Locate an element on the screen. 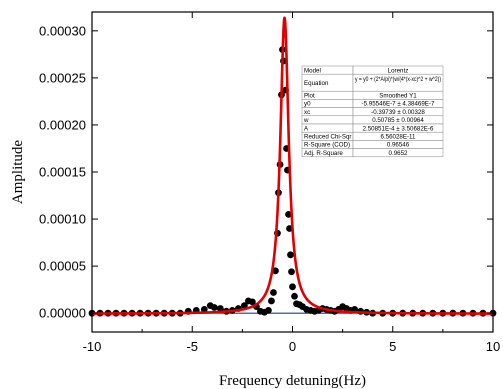 The width and height of the screenshot is (503, 389). table-row-value: Smoothed Y1 is located at coordinates (398, 96).